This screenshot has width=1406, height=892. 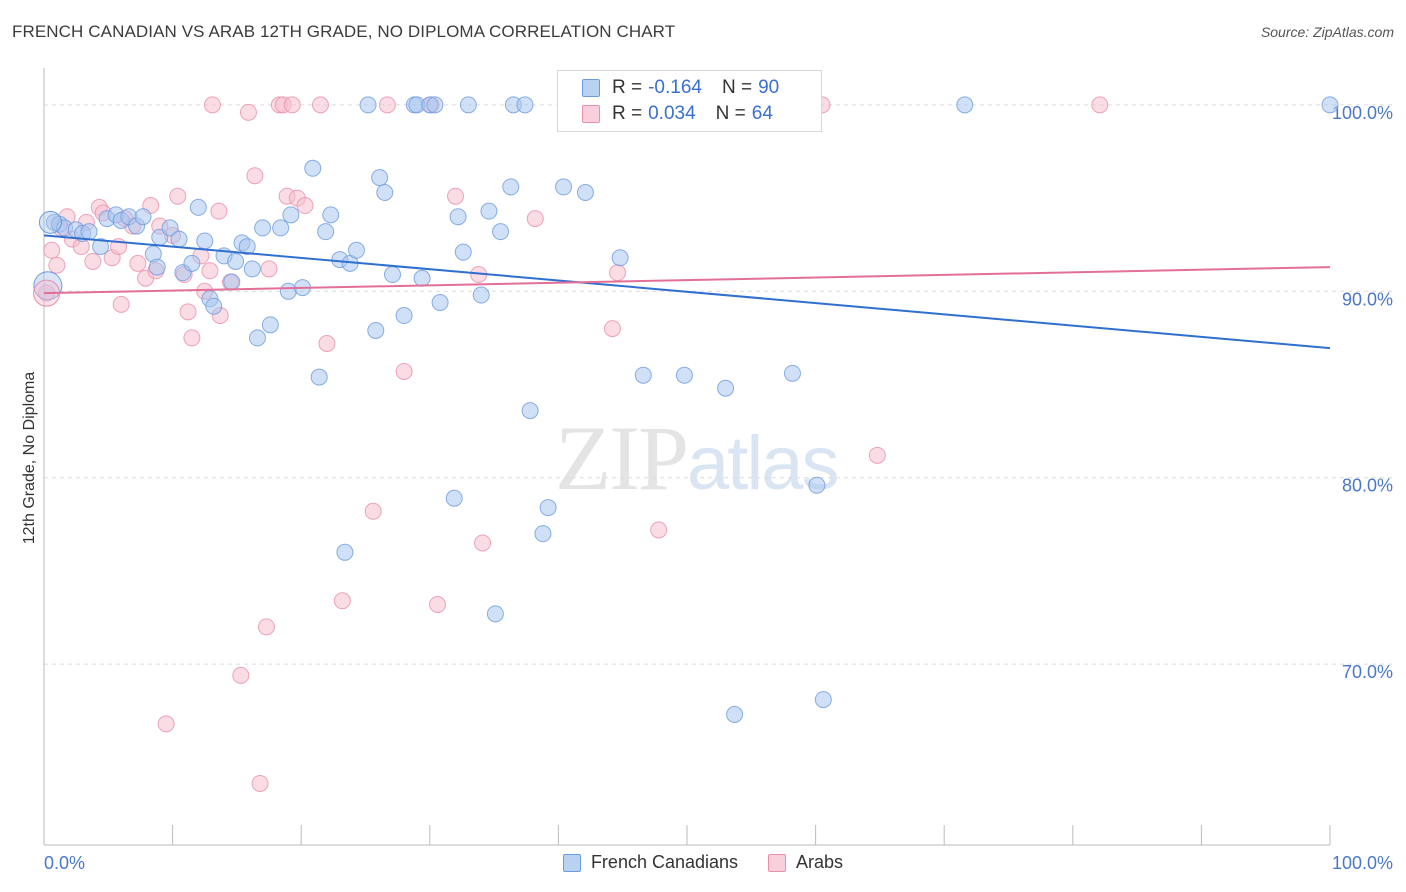 I want to click on legend-r-value: -0.164, so click(x=675, y=87).